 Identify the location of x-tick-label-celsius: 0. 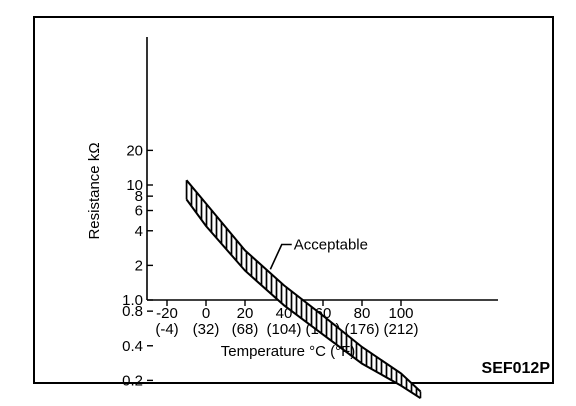
(206, 313).